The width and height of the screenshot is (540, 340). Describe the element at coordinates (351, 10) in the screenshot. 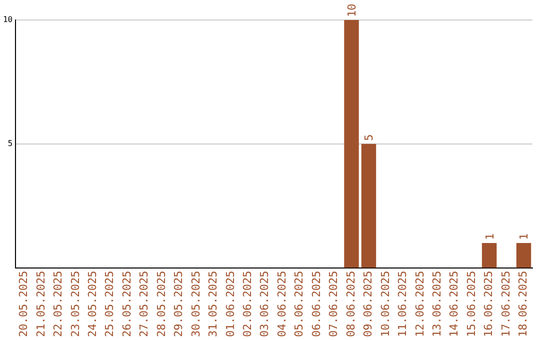

I see `data-label: 10` at that location.